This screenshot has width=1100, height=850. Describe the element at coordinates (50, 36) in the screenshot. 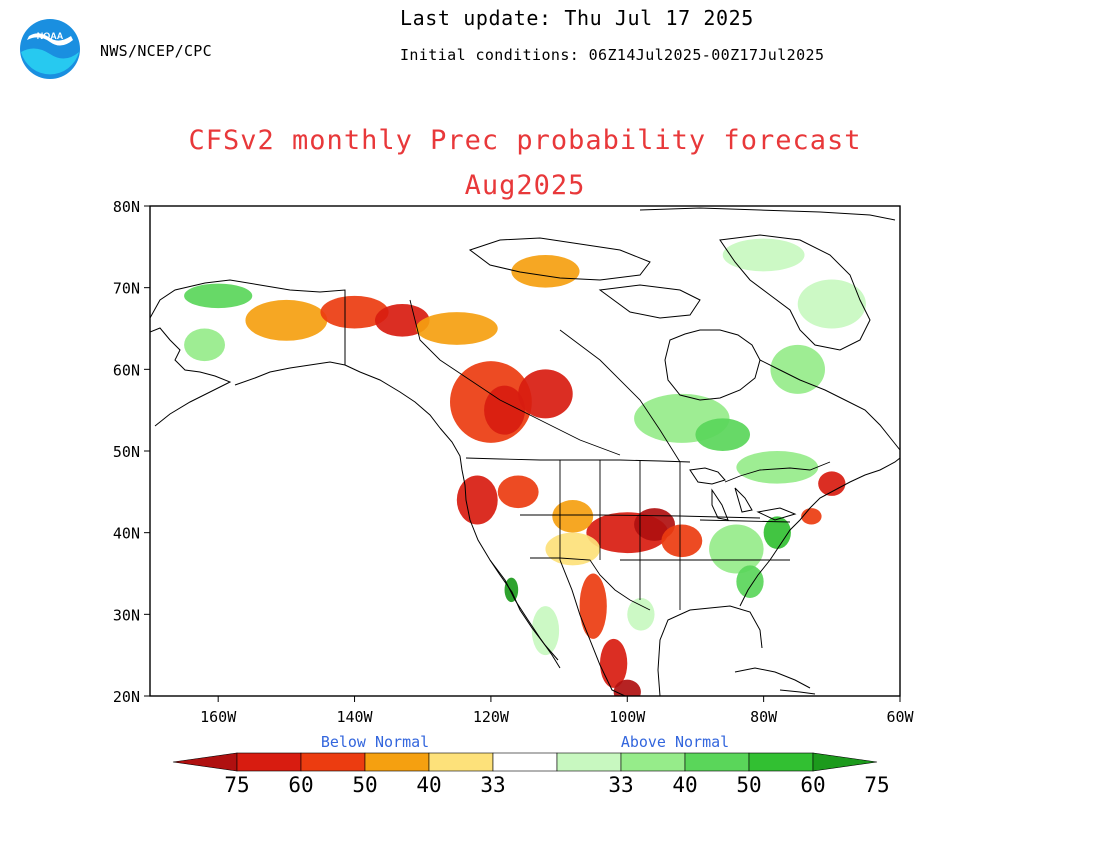

I see `logo-text: NOAA` at that location.